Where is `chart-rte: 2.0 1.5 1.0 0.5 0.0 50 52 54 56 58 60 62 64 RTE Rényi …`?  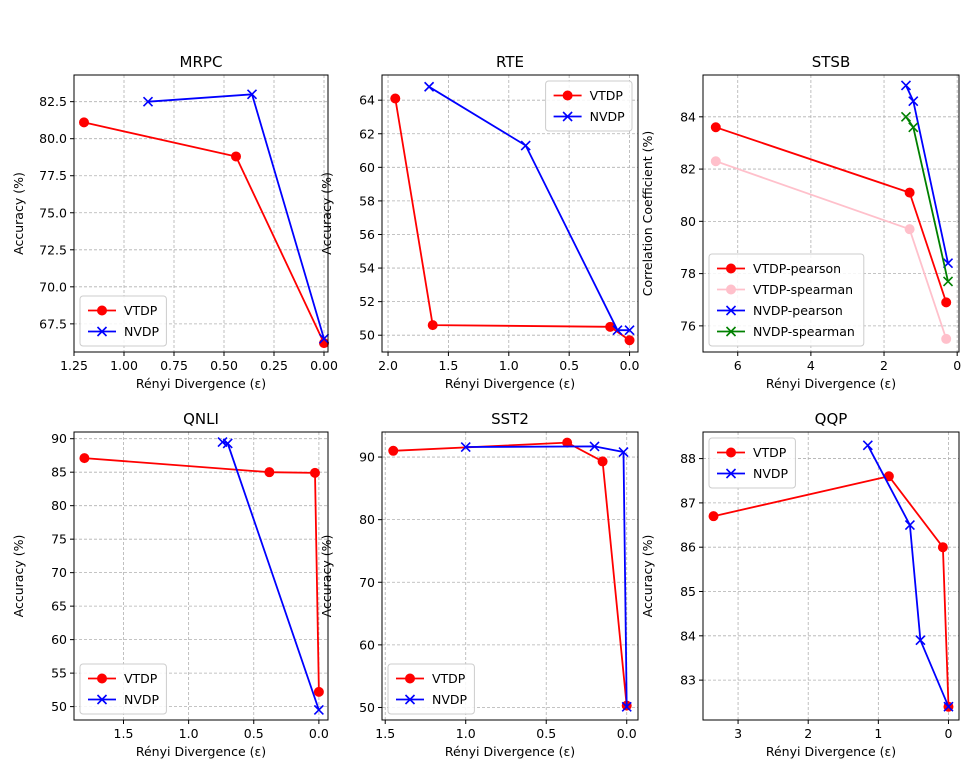
chart-rte: 2.0 1.5 1.0 0.5 0.0 50 52 54 56 58 60 62 64 RTE Rényi … is located at coordinates (479, 222).